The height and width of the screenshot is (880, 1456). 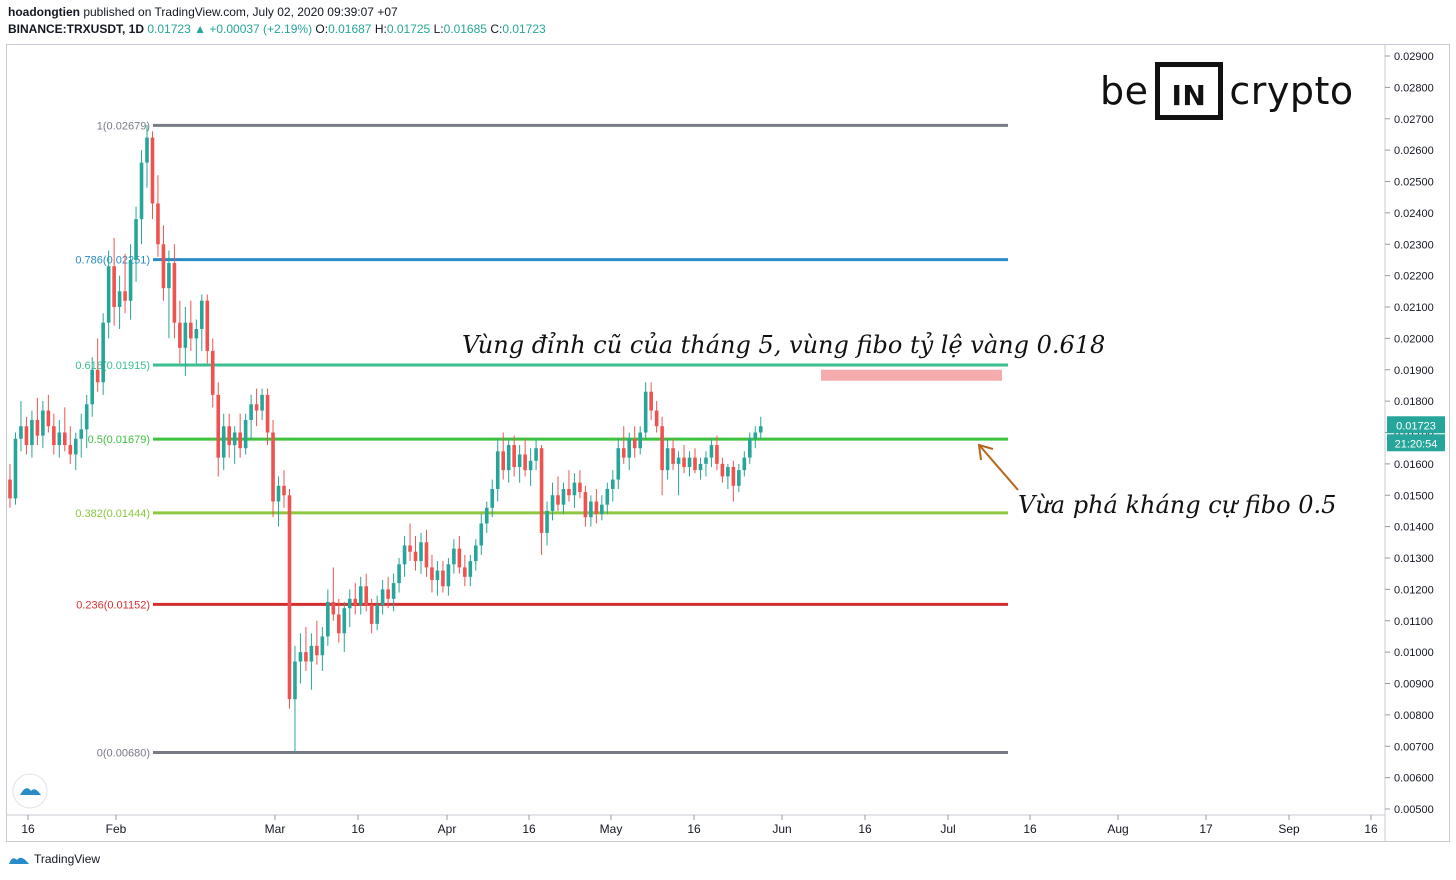 I want to click on fib-label: 0.5(0.01679), so click(x=119, y=440).